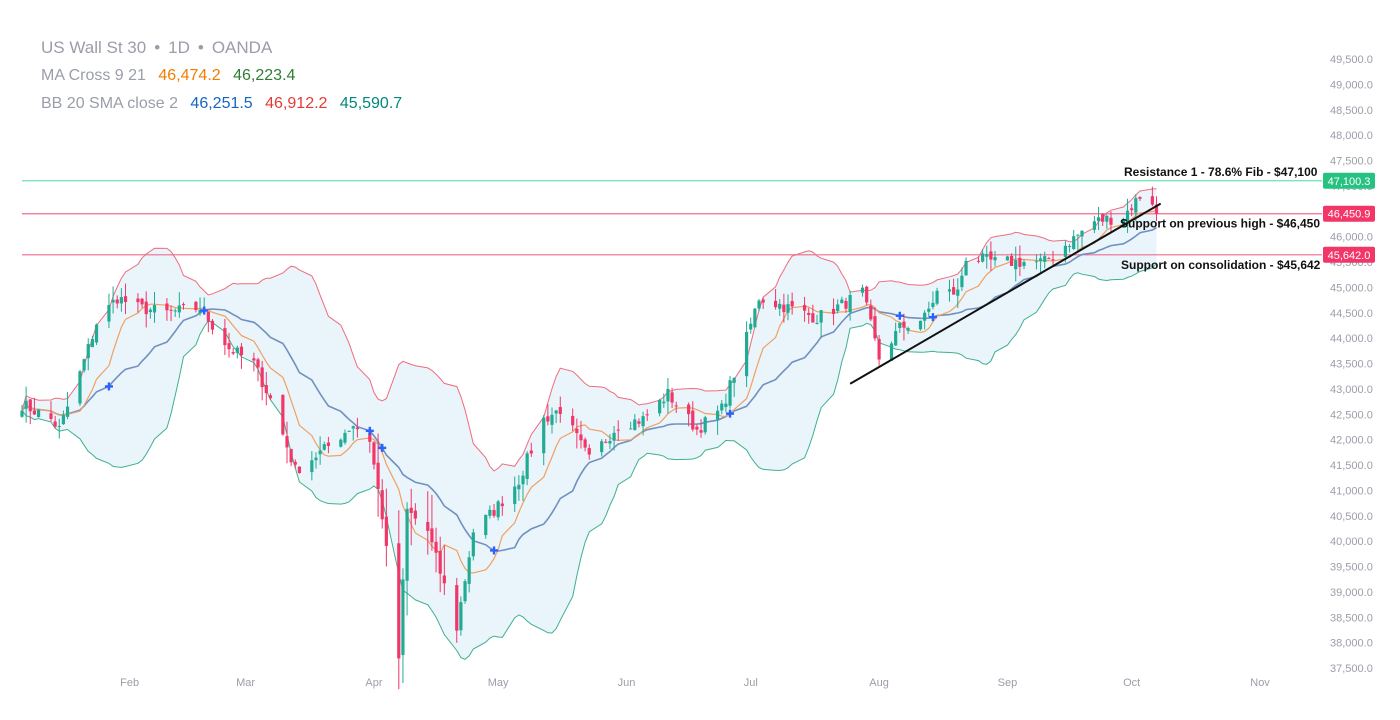  Describe the element at coordinates (225, 76) in the screenshot. I see `indicator-ma-cross-row: MA Cross 9 21 46,474.2 46,223.4` at that location.